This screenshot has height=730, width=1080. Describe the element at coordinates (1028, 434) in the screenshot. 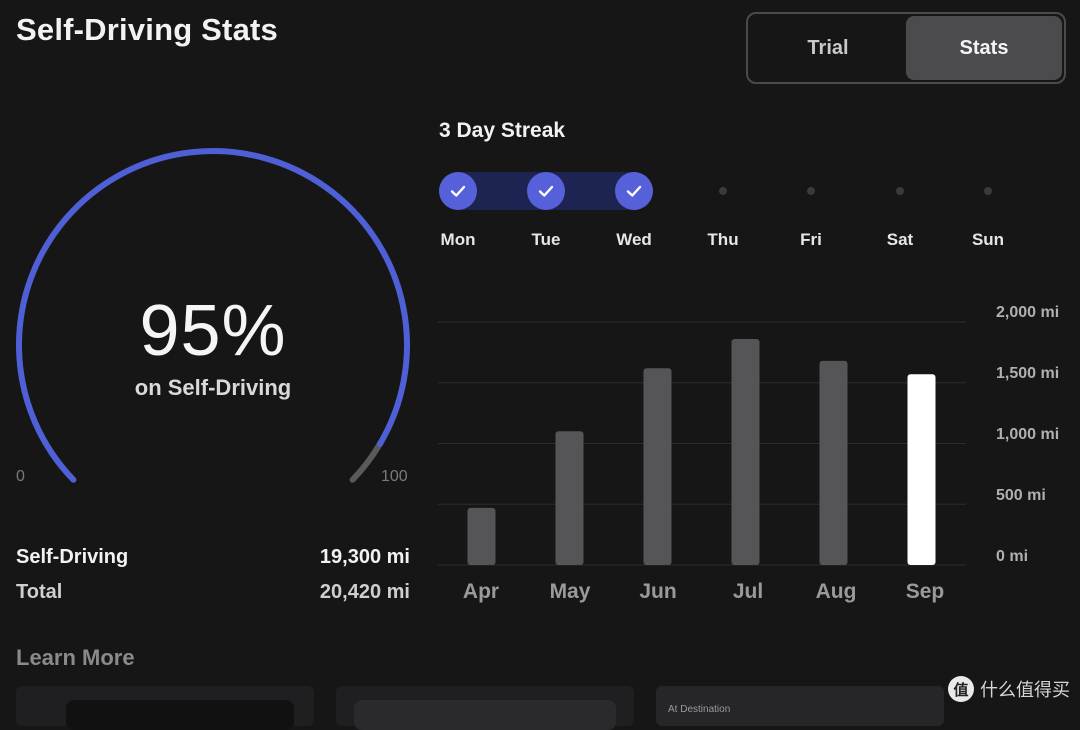

I see `y-tick-label: 1,000 mi` at that location.